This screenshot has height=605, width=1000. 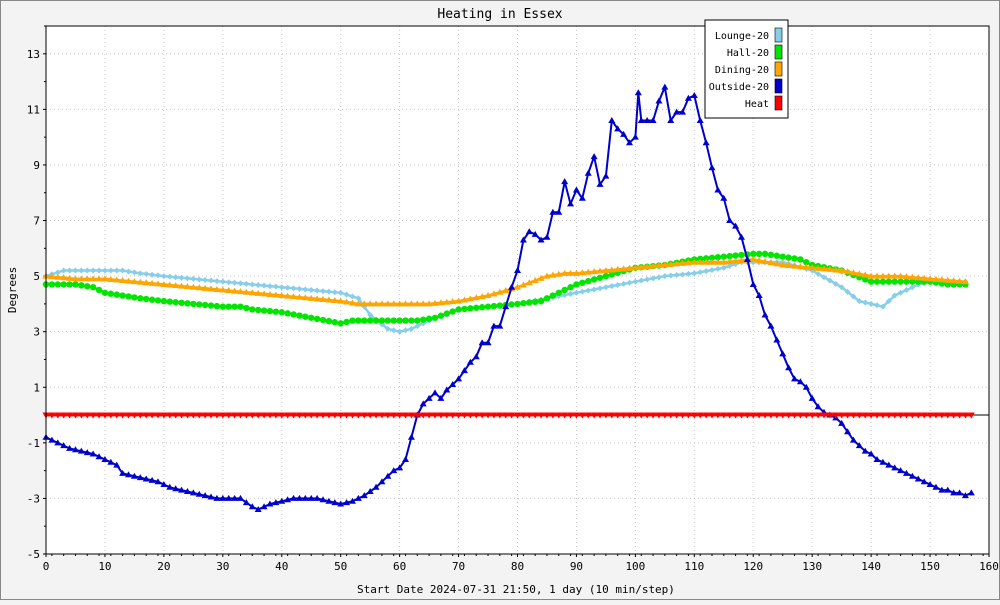 What do you see at coordinates (778, 86) in the screenshot?
I see `legend-swatch` at bounding box center [778, 86].